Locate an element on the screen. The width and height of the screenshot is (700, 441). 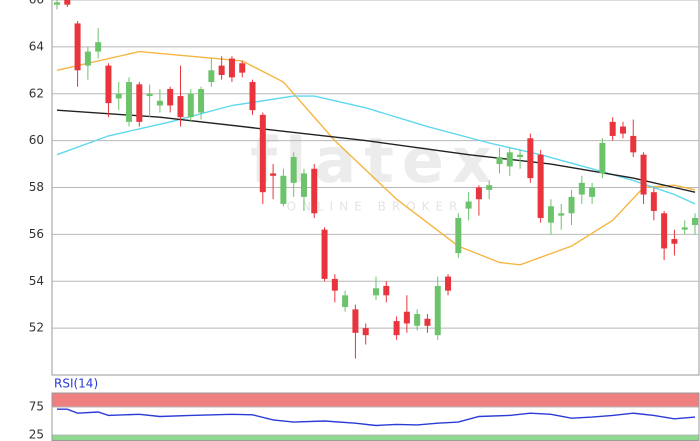
watermark: flatex is located at coordinates (375, 160).